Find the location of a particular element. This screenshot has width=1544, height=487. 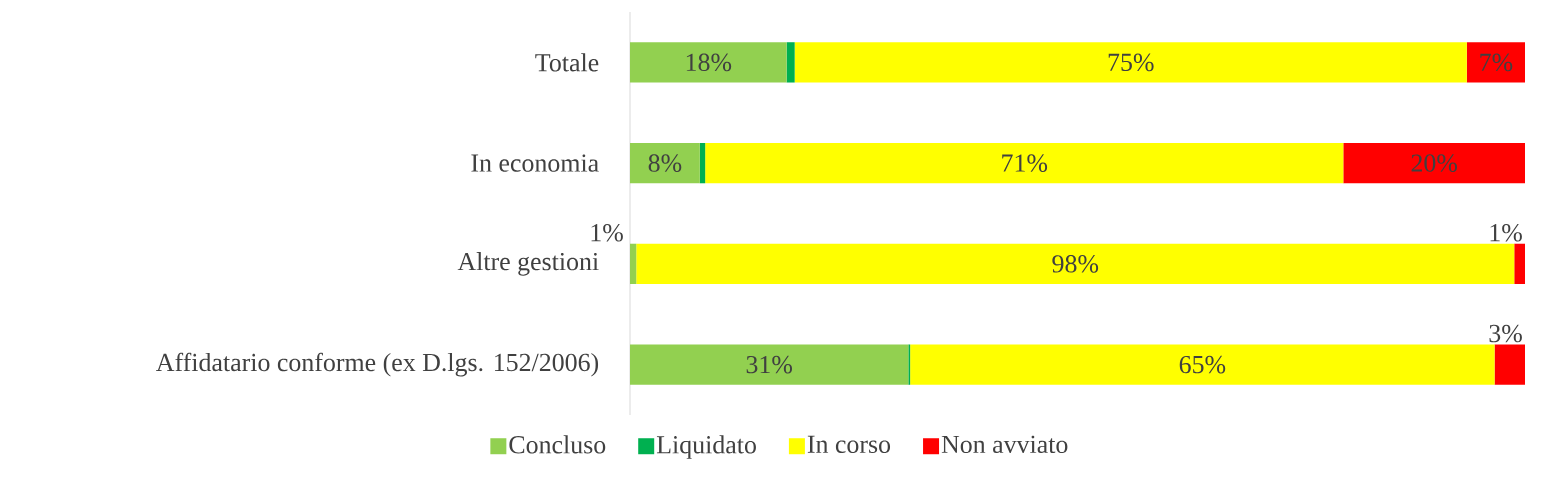

data-label: 31% is located at coordinates (769, 364).